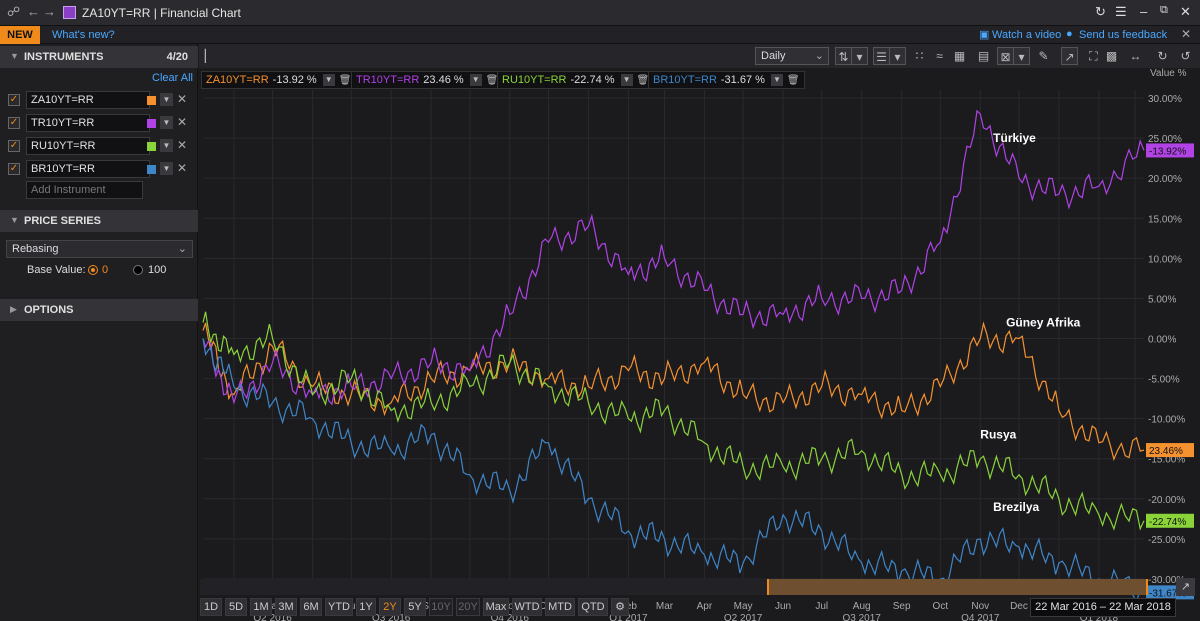  I want to click on close-window-icon: ✕, so click(1185, 11).